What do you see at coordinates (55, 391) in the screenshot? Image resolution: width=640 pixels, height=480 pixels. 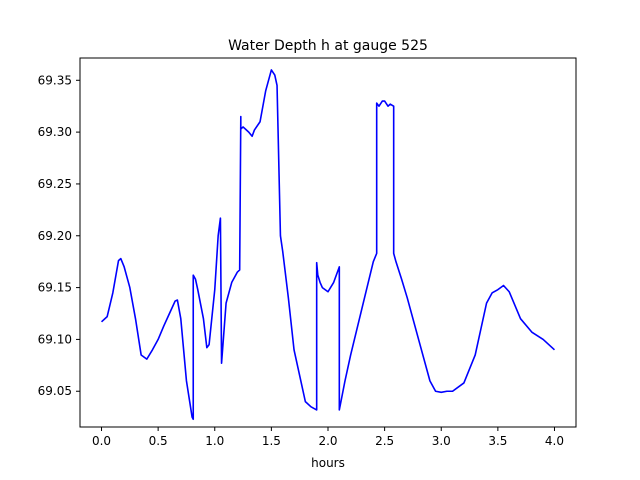 I see `y-tick-label: 69.05` at bounding box center [55, 391].